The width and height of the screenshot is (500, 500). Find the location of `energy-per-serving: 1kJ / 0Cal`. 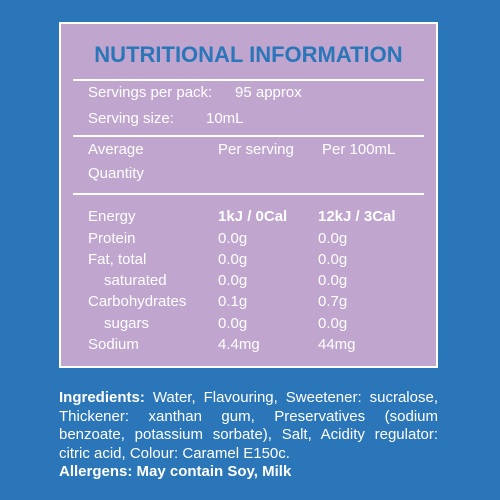

energy-per-serving: 1kJ / 0Cal is located at coordinates (253, 216).